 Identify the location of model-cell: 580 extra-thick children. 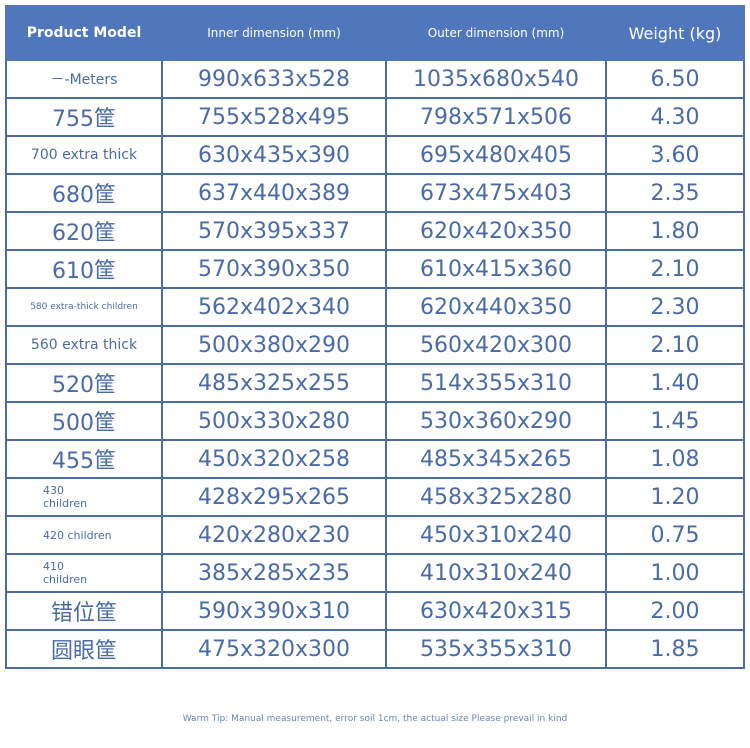
(84, 307).